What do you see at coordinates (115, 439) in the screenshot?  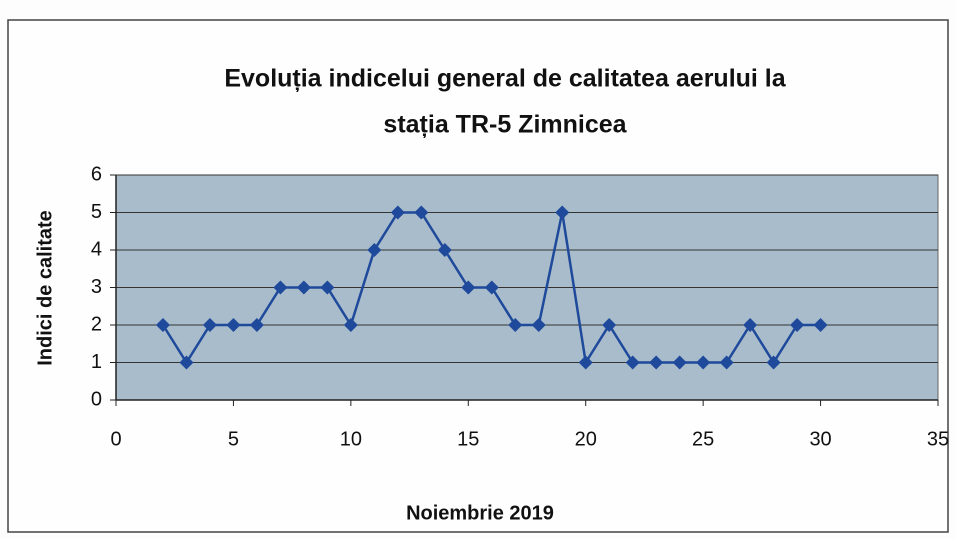 I see `x-tick-label: 0` at bounding box center [115, 439].